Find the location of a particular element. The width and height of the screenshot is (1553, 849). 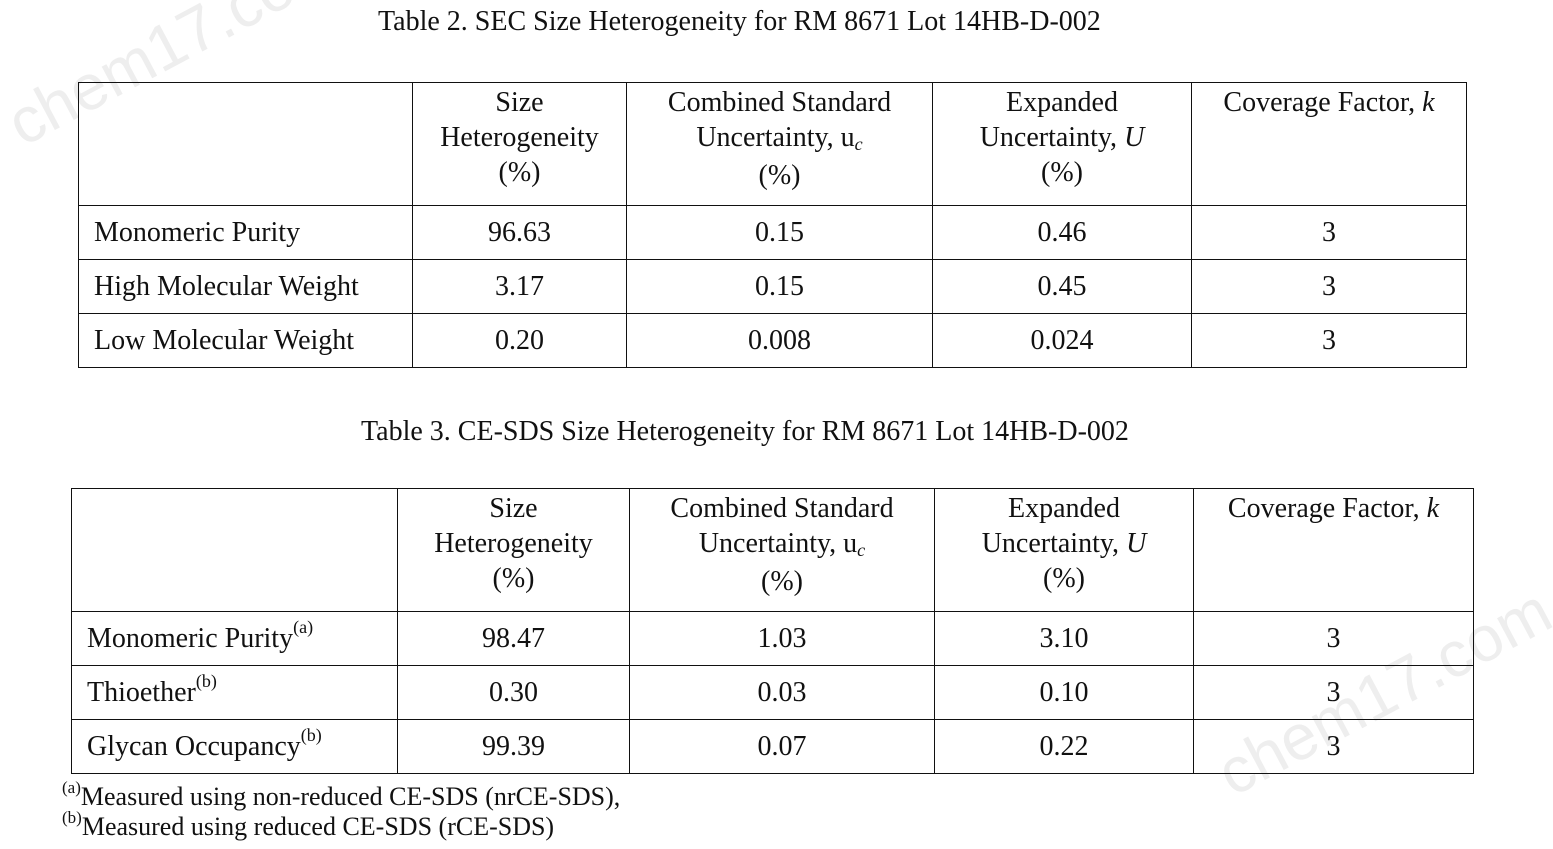

table-row: Low Molecular Weight 0.20 0.008 0.024 3 is located at coordinates (772, 340).